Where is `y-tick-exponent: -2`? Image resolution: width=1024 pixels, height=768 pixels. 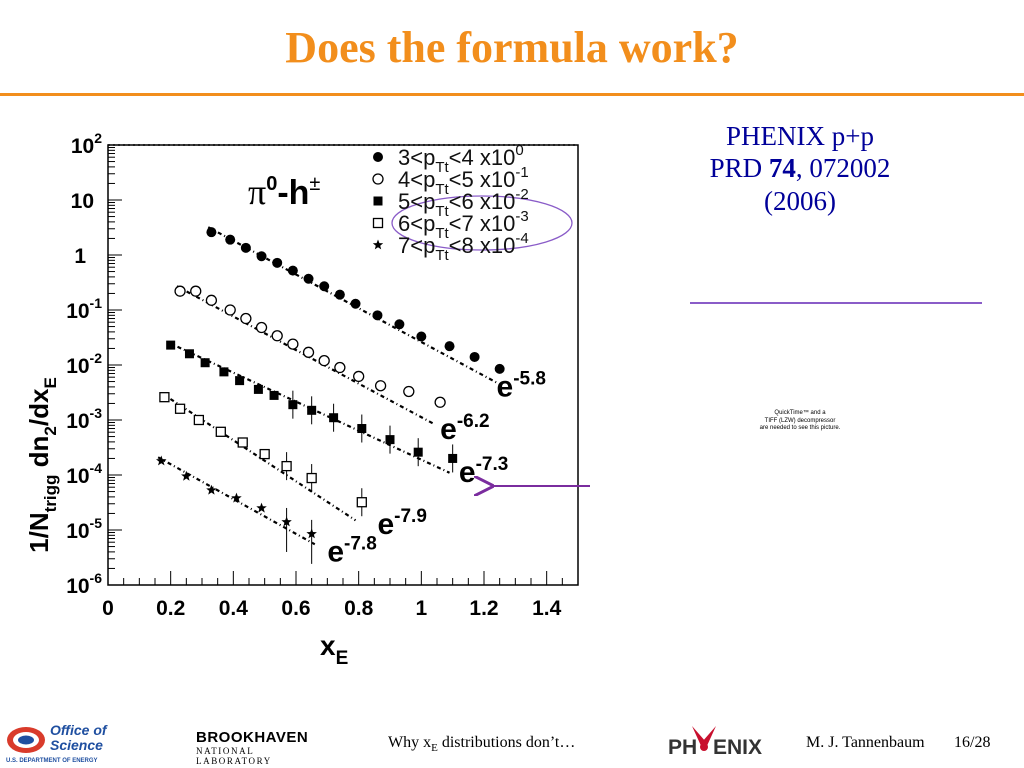 y-tick-exponent: -2 is located at coordinates (96, 358).